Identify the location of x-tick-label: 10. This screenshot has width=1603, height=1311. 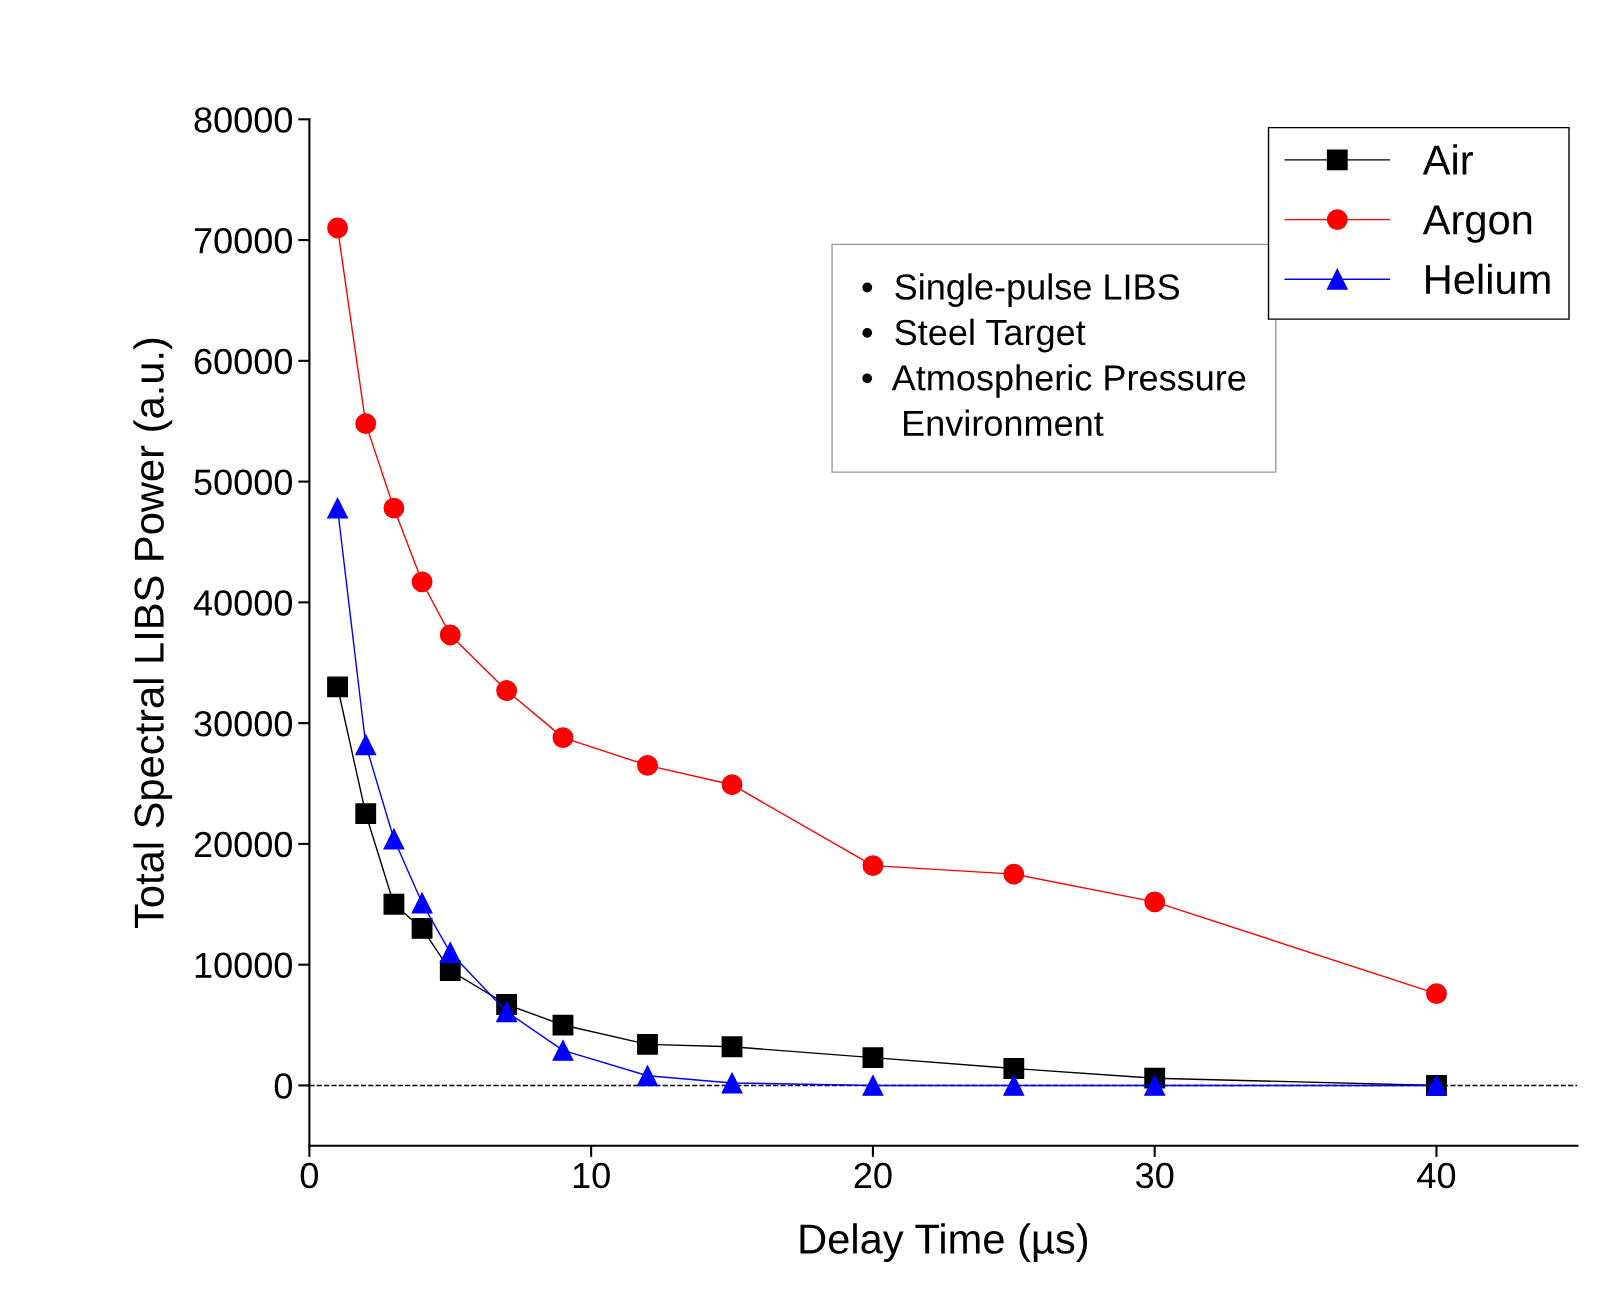
(591, 1175).